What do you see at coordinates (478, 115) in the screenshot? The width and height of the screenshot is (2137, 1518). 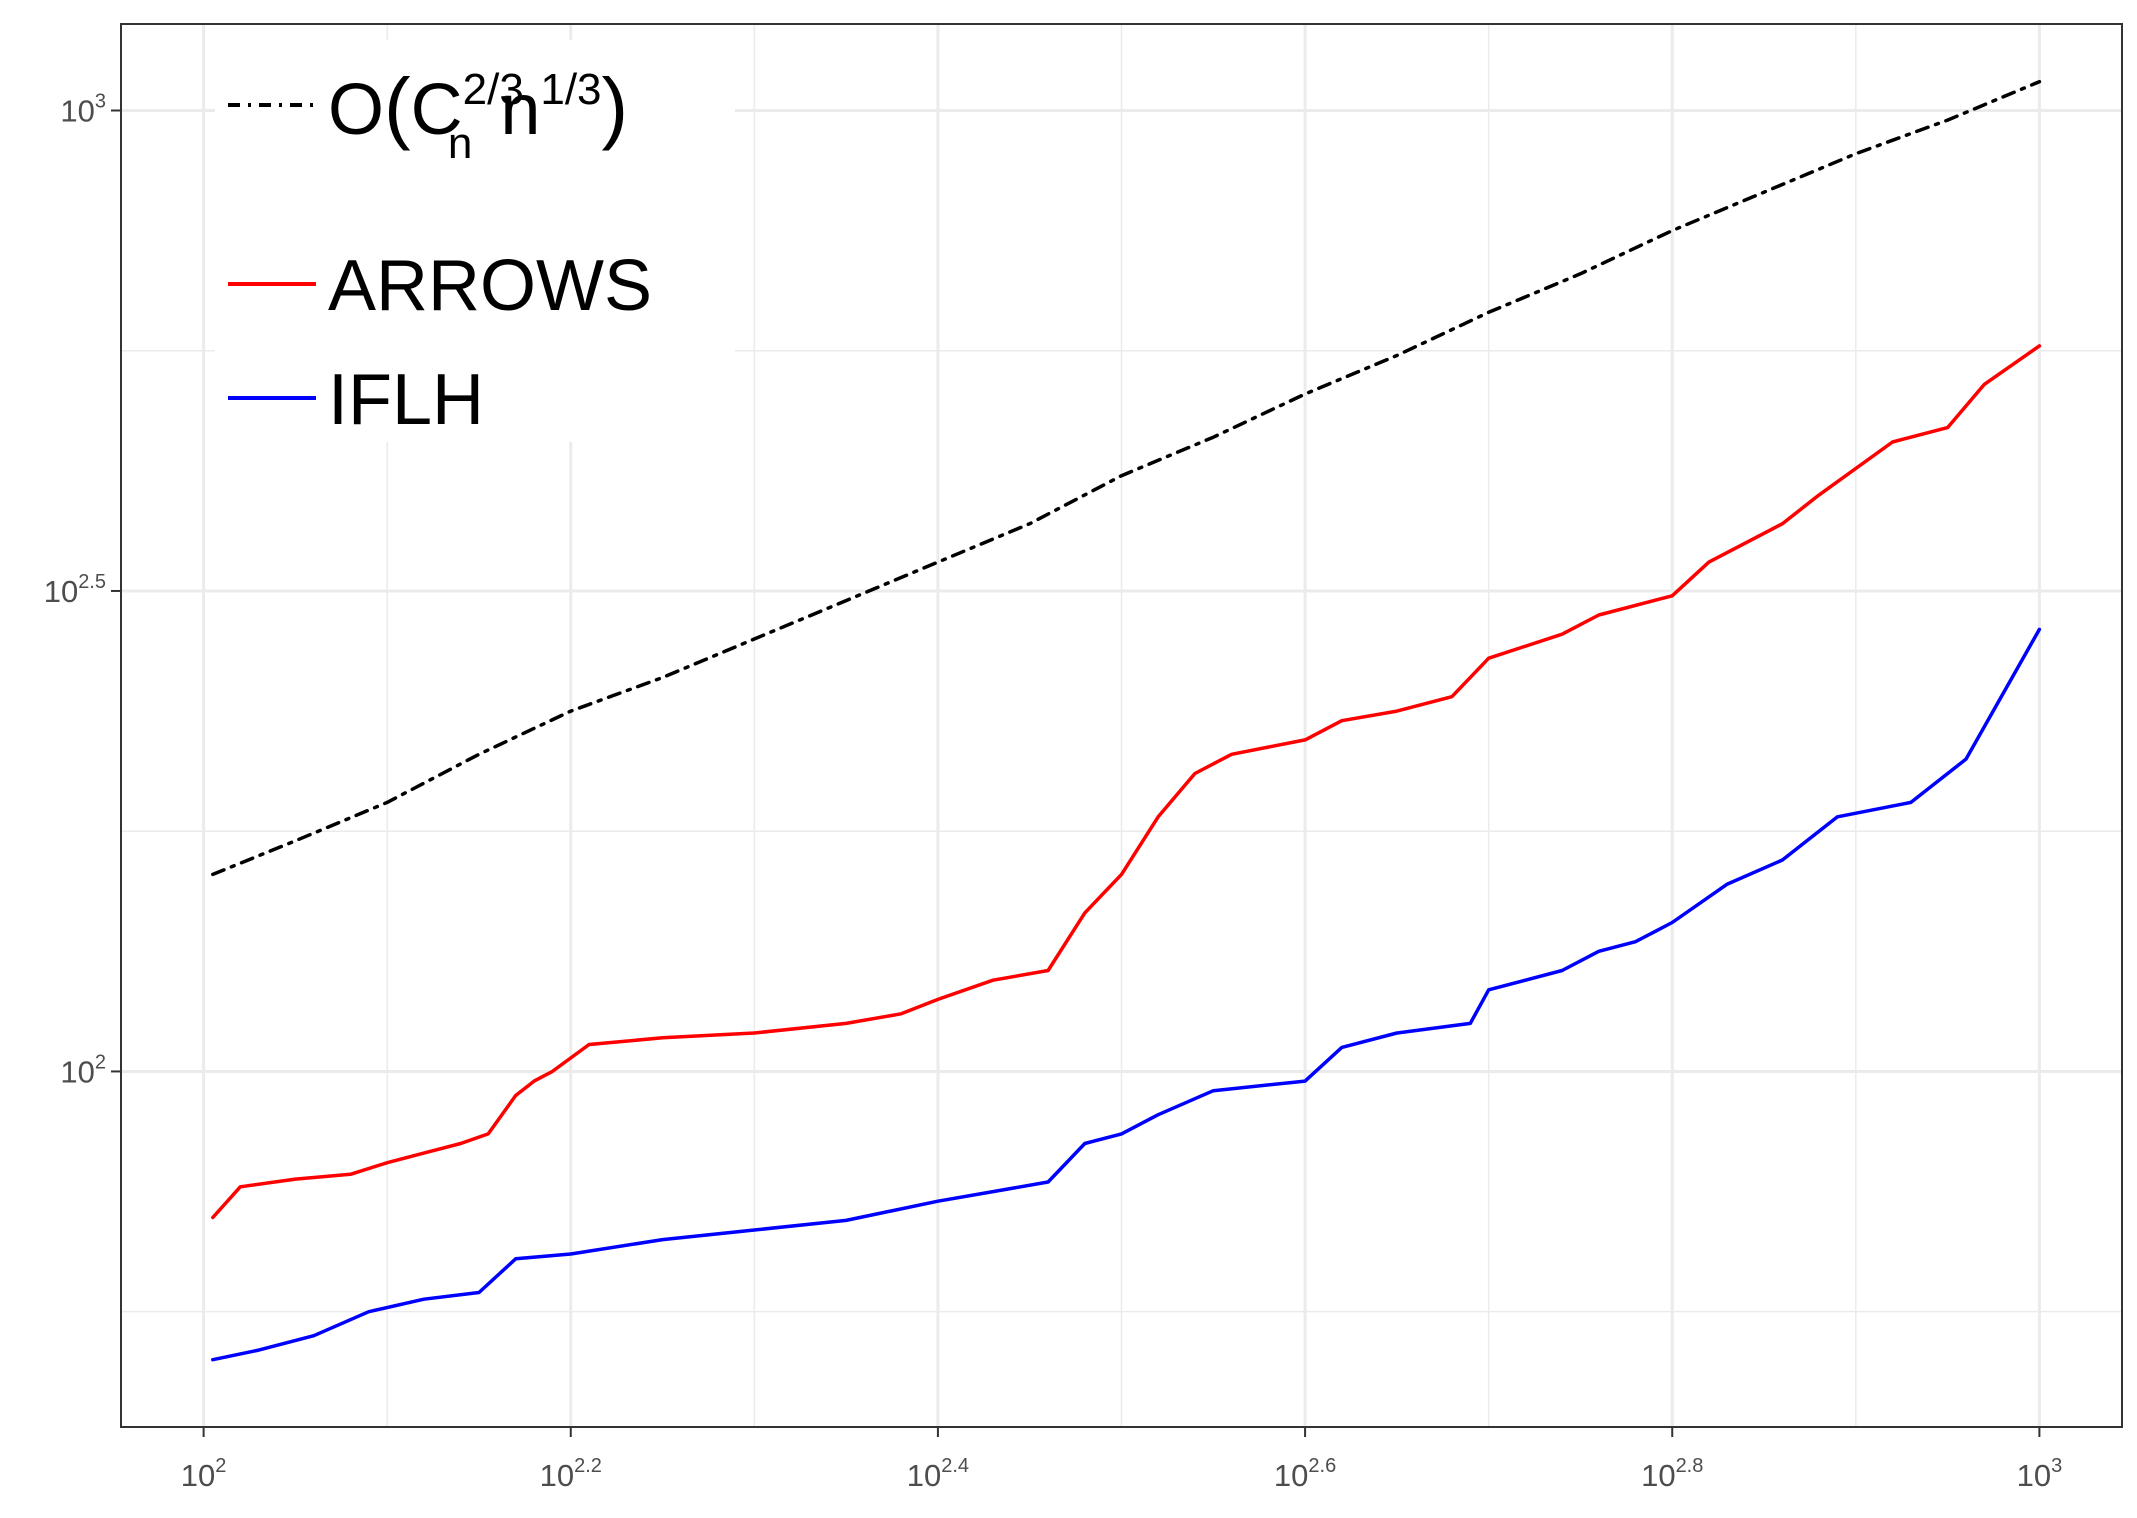 I see `legend-label-bound: O(C2/3 n n1/3)` at bounding box center [478, 115].